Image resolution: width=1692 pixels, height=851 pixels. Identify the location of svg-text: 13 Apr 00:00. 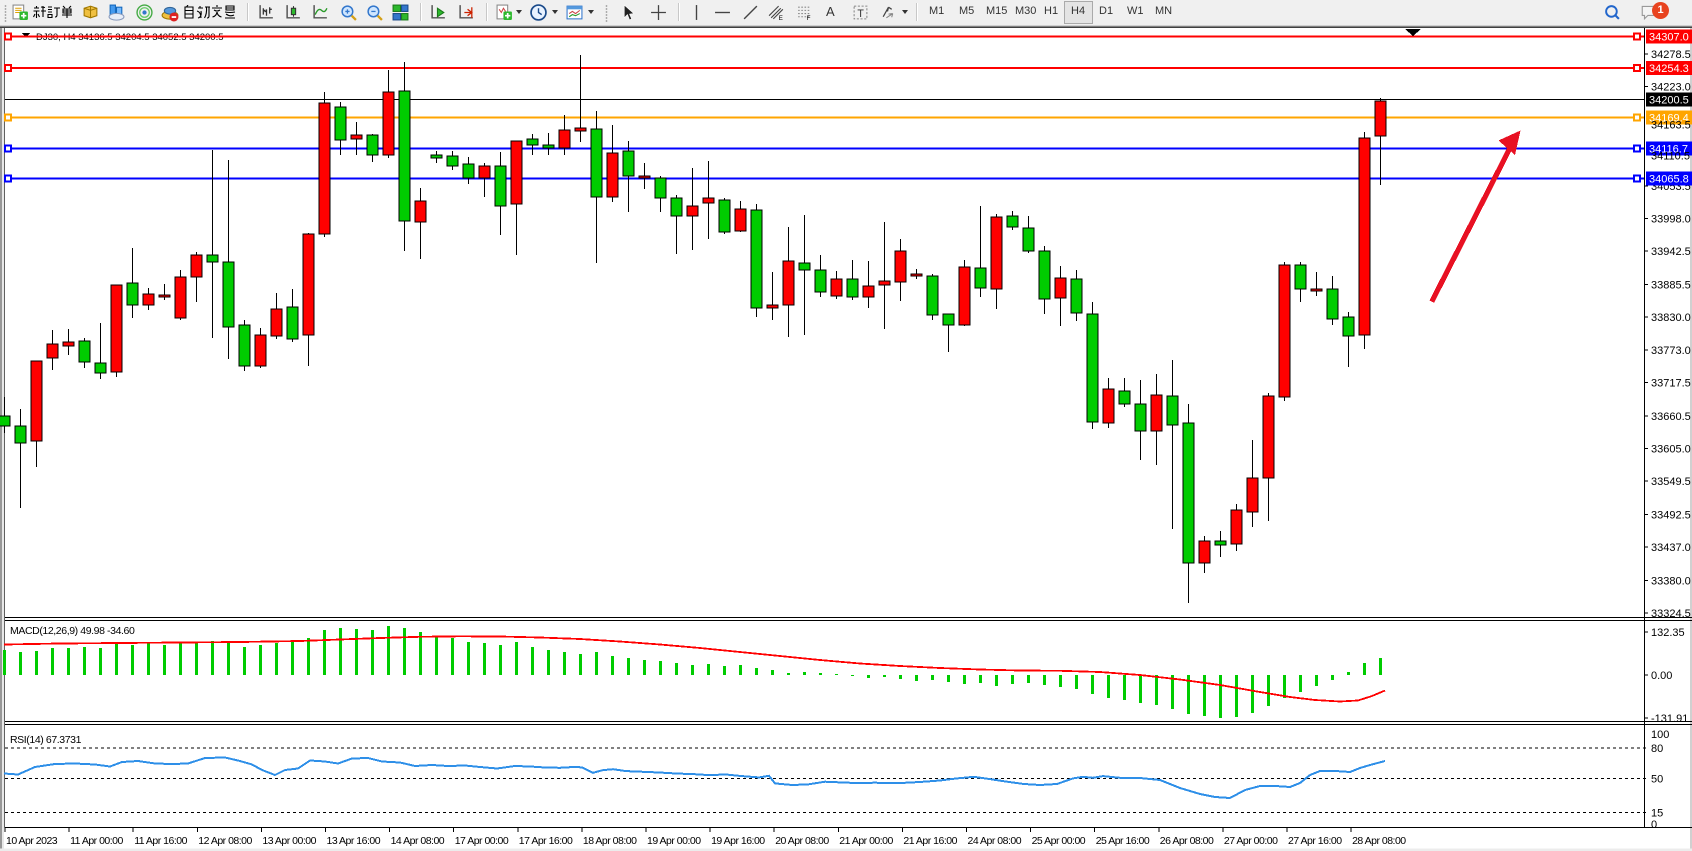
(289, 841).